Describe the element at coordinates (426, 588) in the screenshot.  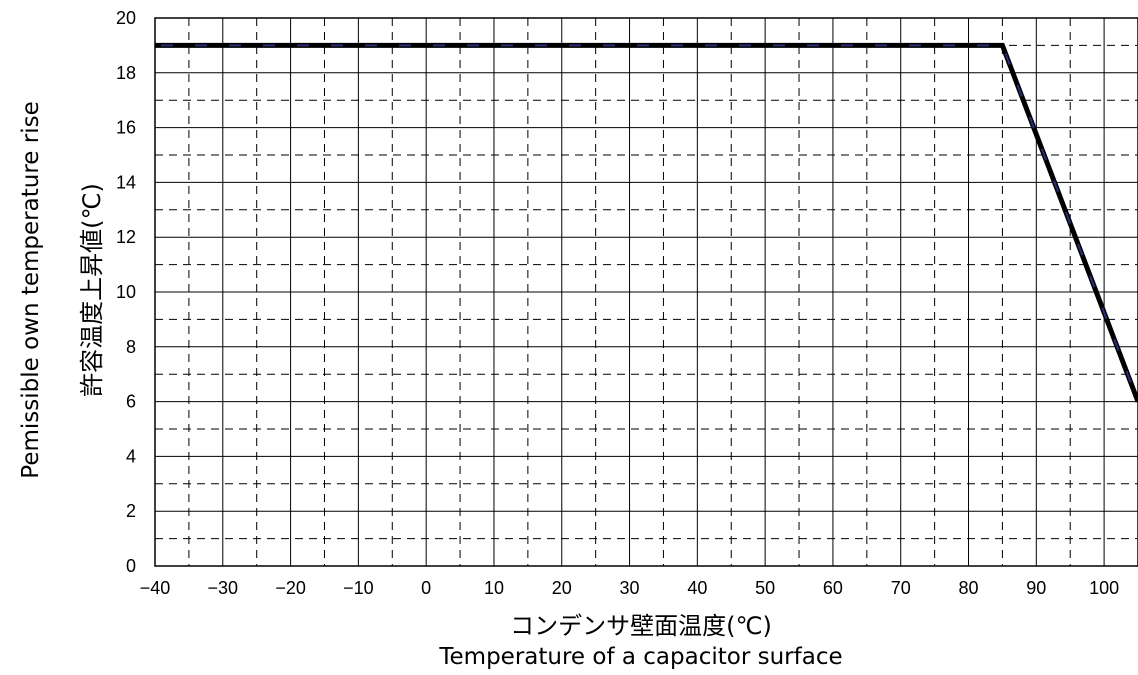
I see `x-tick-label: 0` at that location.